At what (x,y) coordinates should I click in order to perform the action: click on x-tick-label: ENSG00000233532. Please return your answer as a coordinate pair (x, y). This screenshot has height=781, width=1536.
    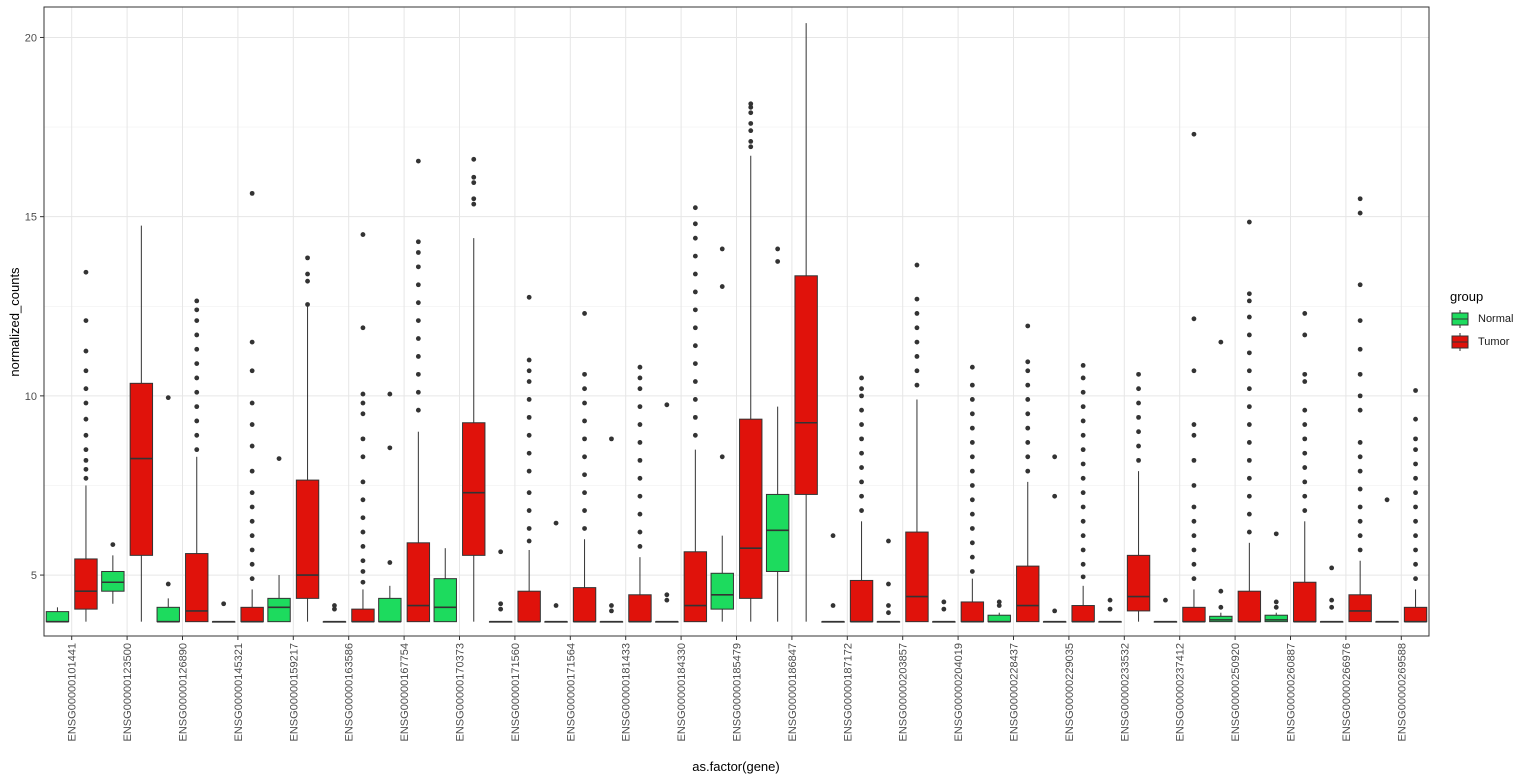
    Looking at the image, I should click on (1125, 692).